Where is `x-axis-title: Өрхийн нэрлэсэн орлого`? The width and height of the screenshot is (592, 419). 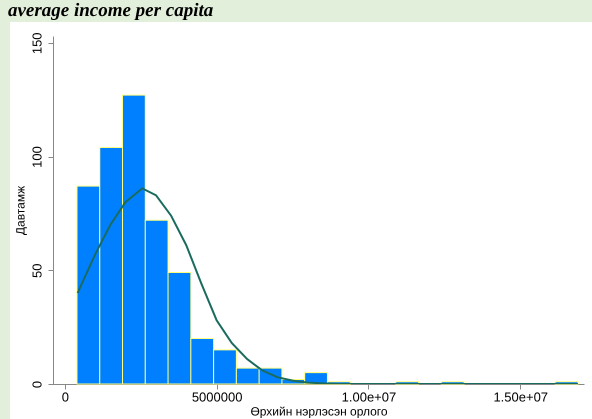 x-axis-title: Өрхийн нэрлэсэн орлого is located at coordinates (319, 411).